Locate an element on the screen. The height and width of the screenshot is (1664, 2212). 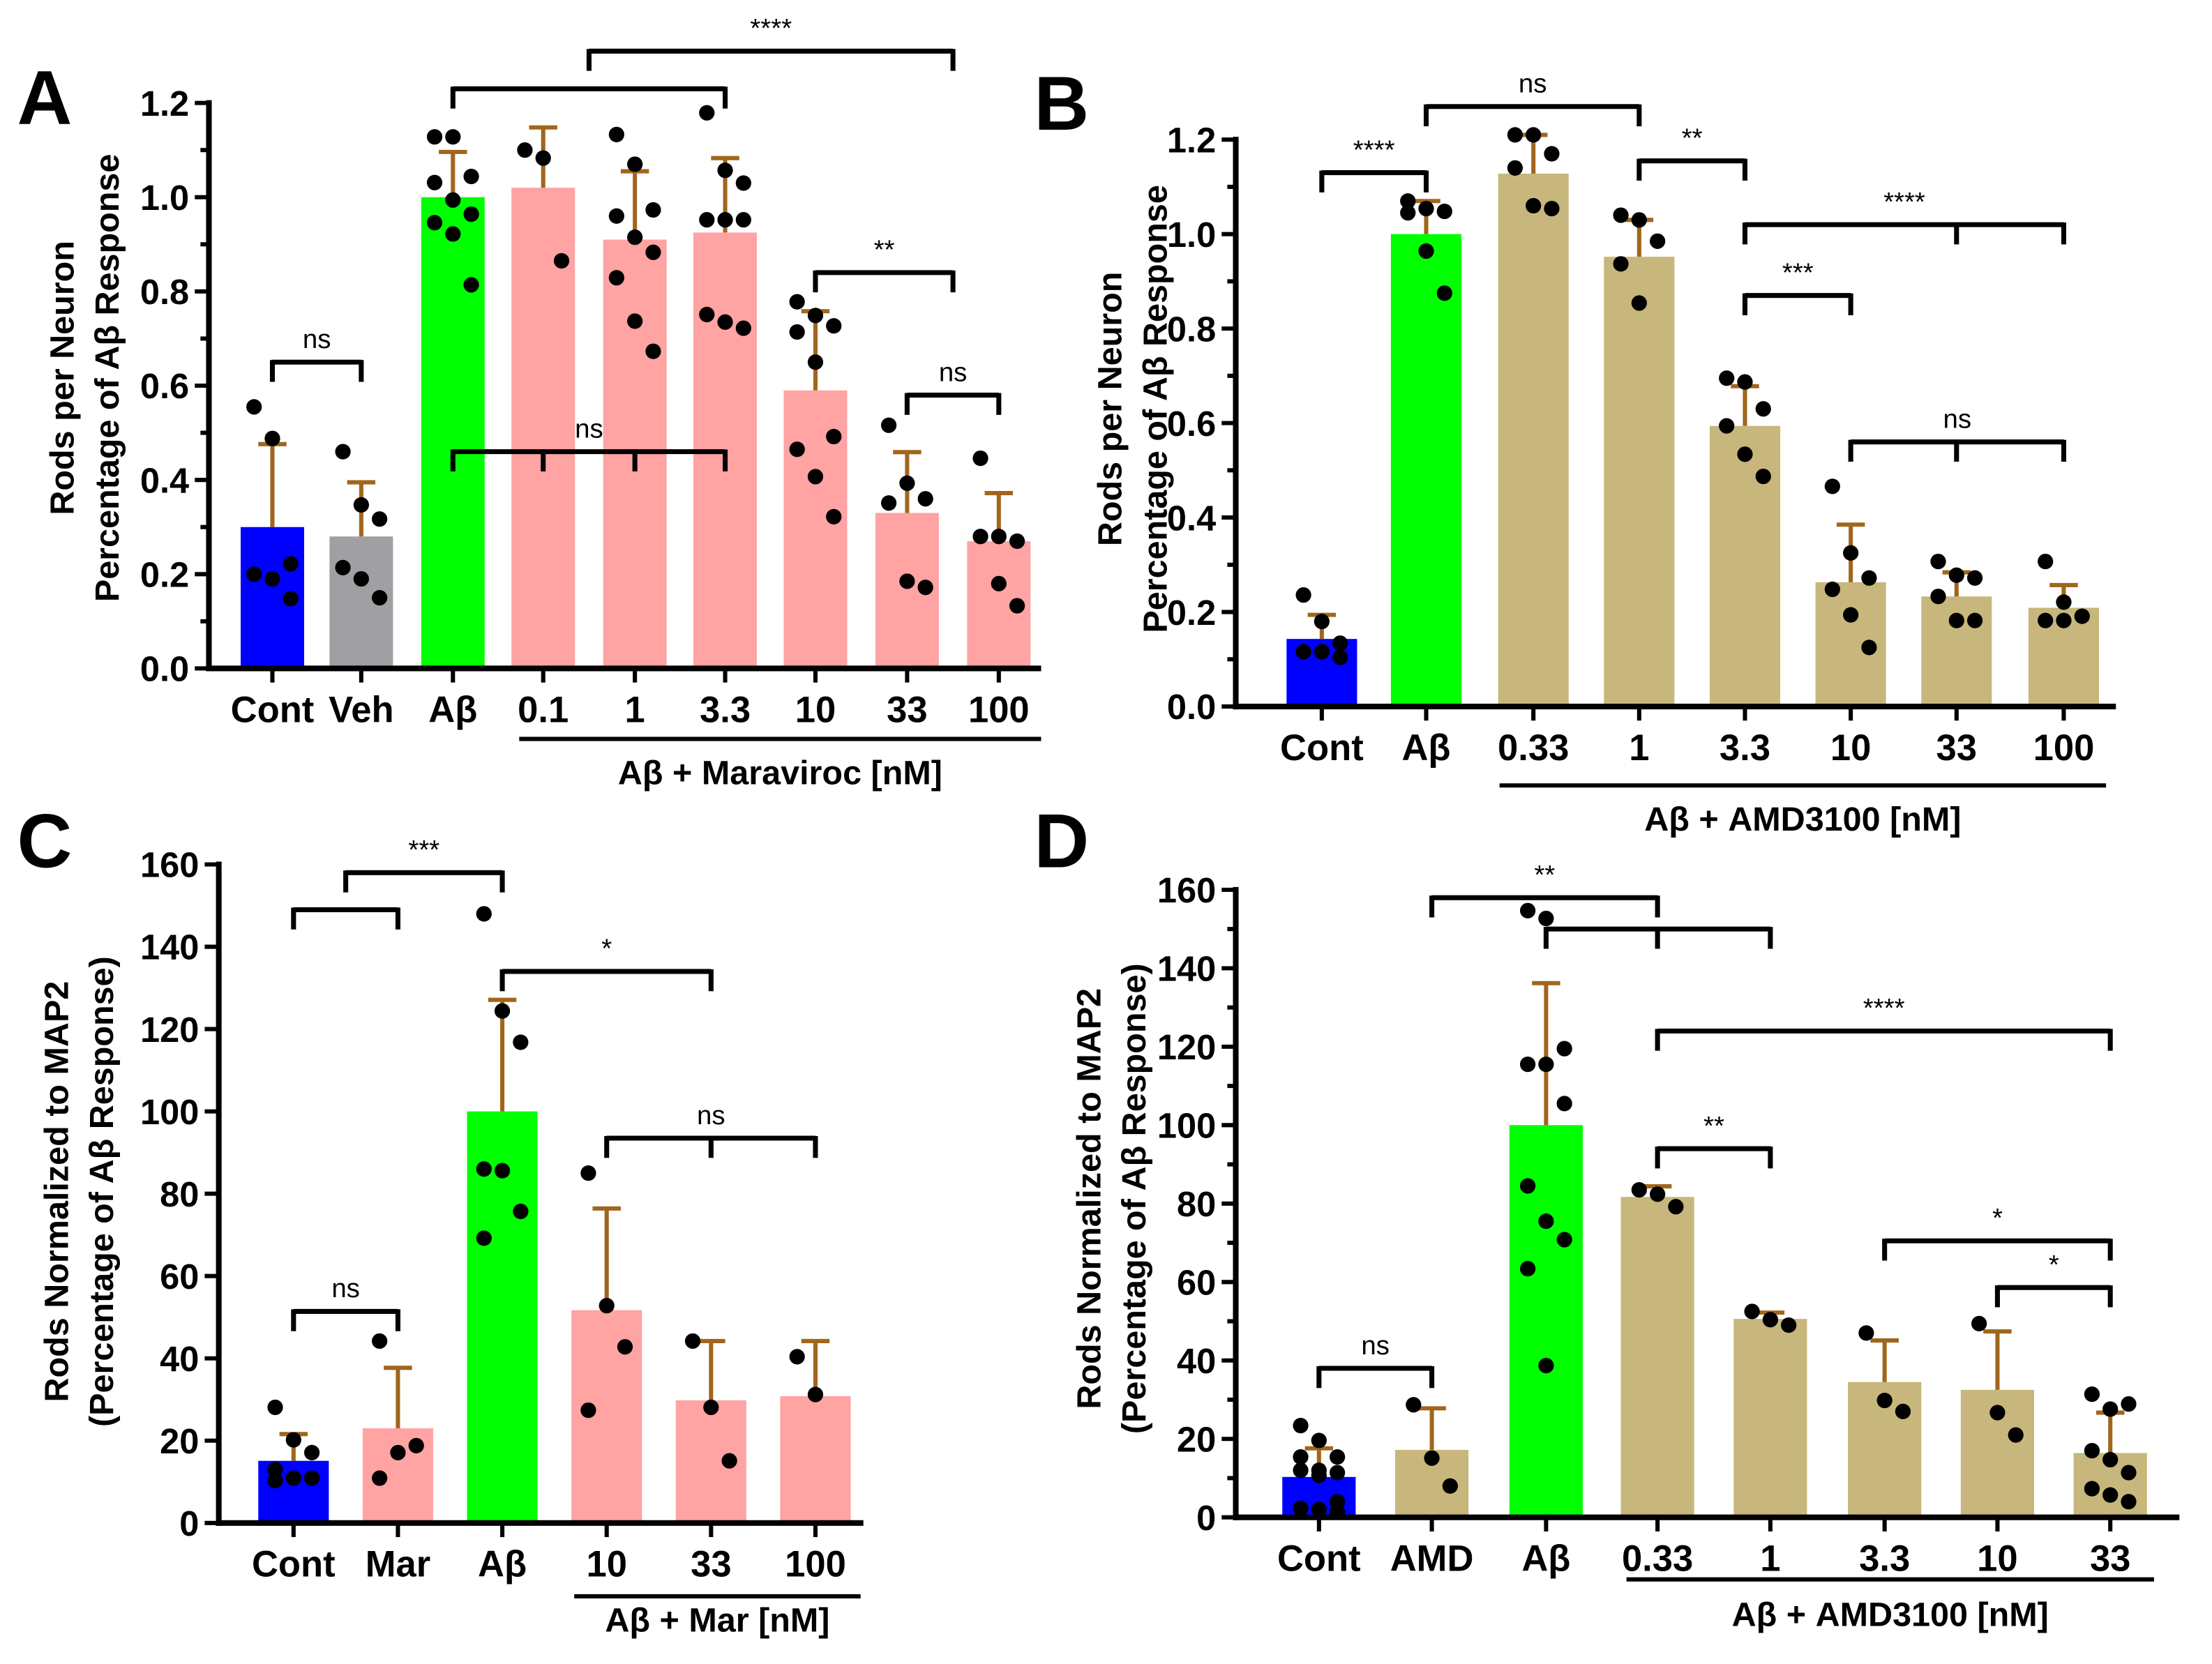
significance-bracket: ns is located at coordinates (346, 1302).